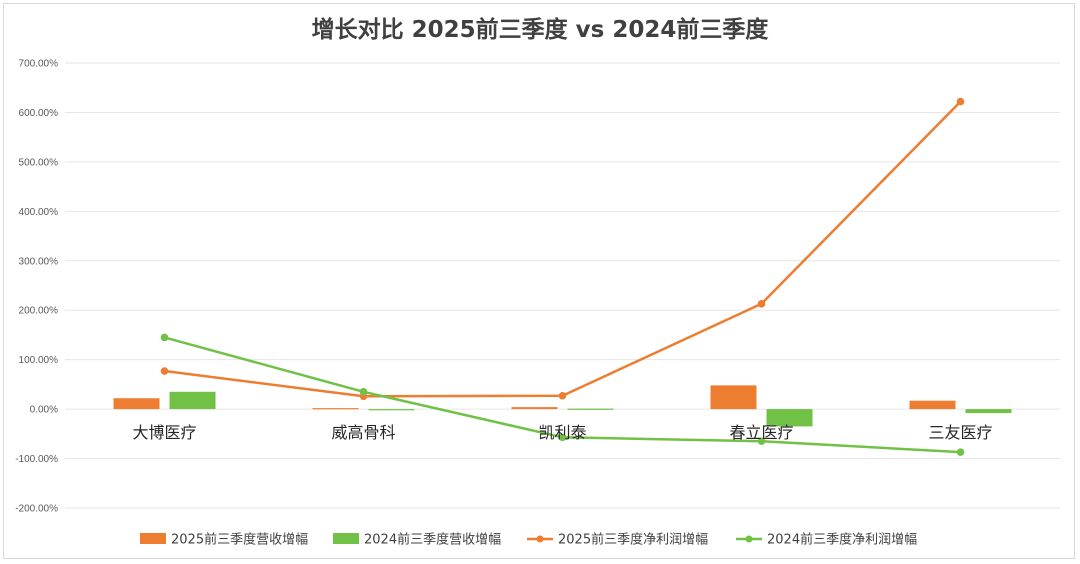  I want to click on y-tick-label: -200.00%, so click(36, 509).